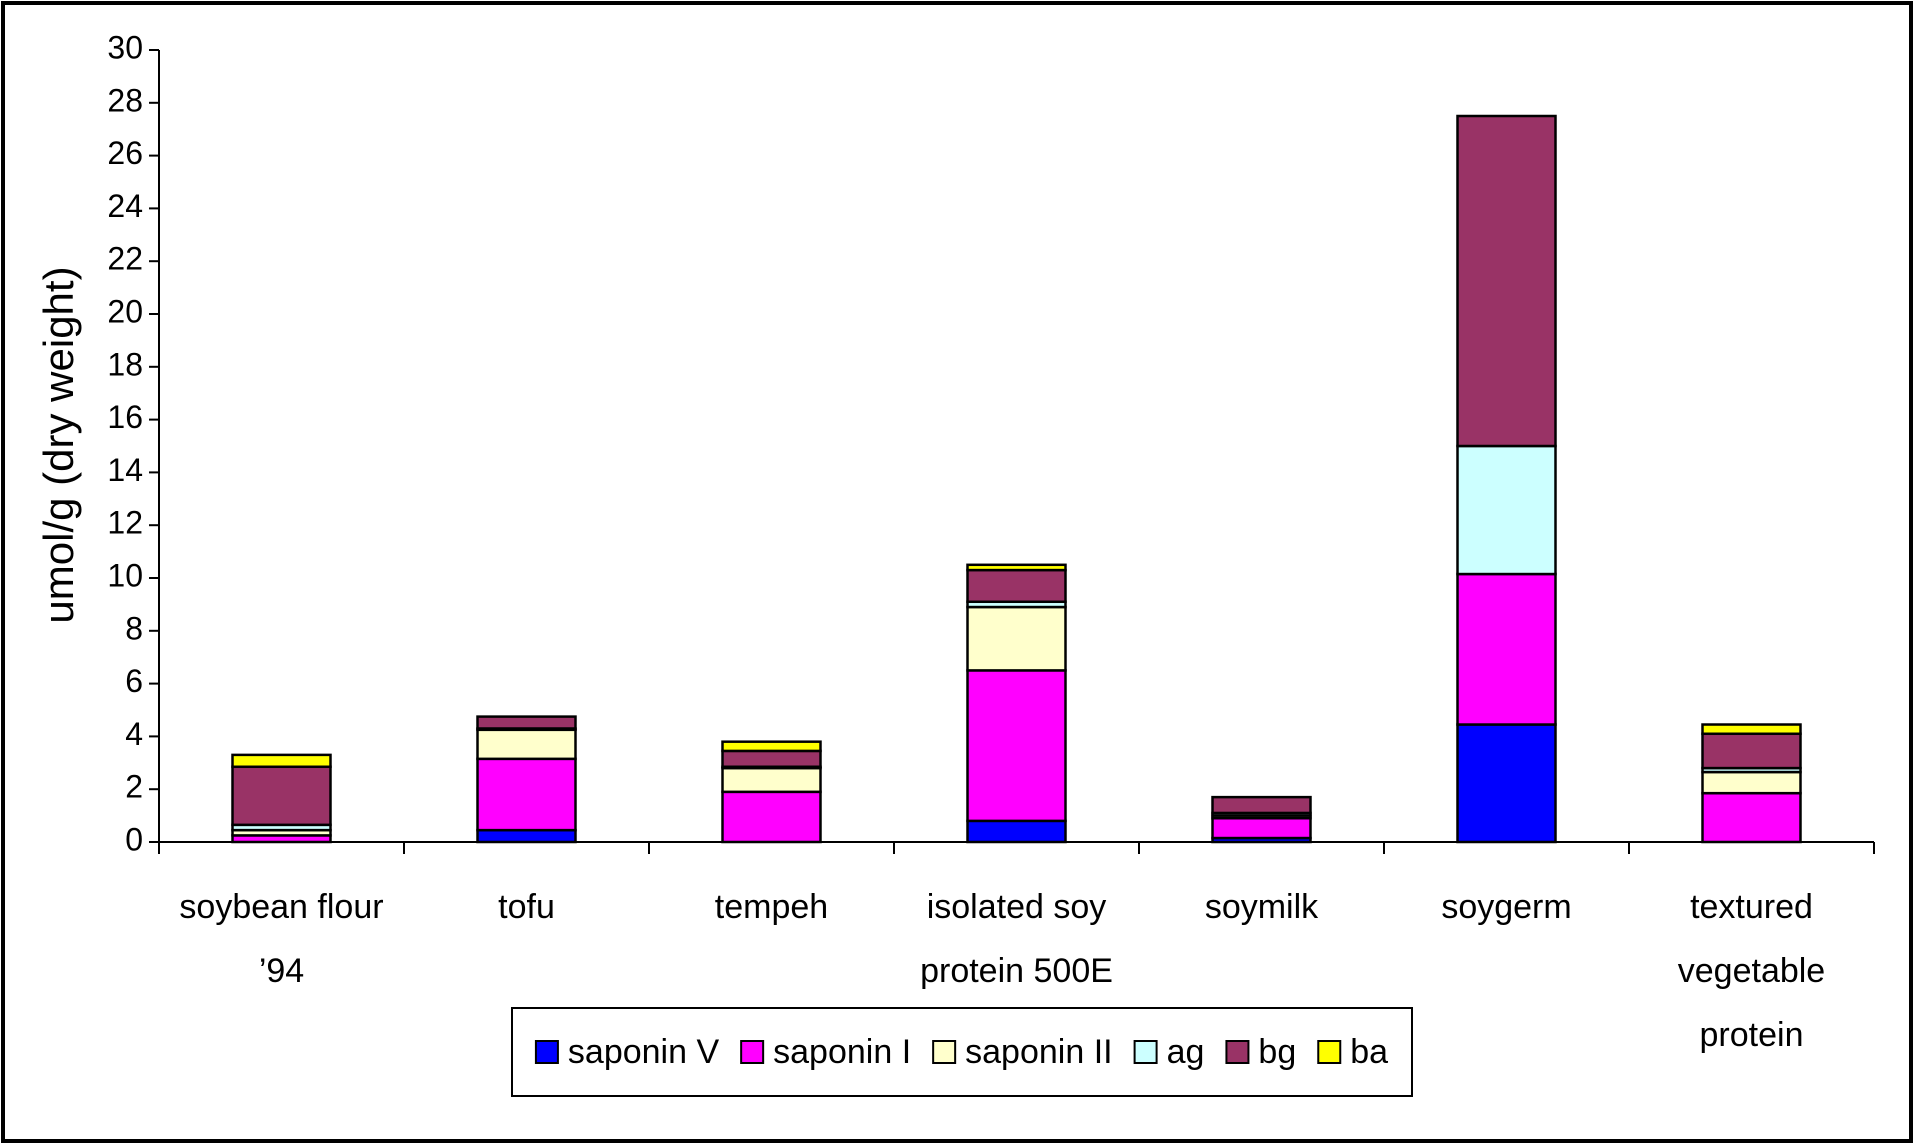  I want to click on y-tick-label: 4, so click(134, 734).